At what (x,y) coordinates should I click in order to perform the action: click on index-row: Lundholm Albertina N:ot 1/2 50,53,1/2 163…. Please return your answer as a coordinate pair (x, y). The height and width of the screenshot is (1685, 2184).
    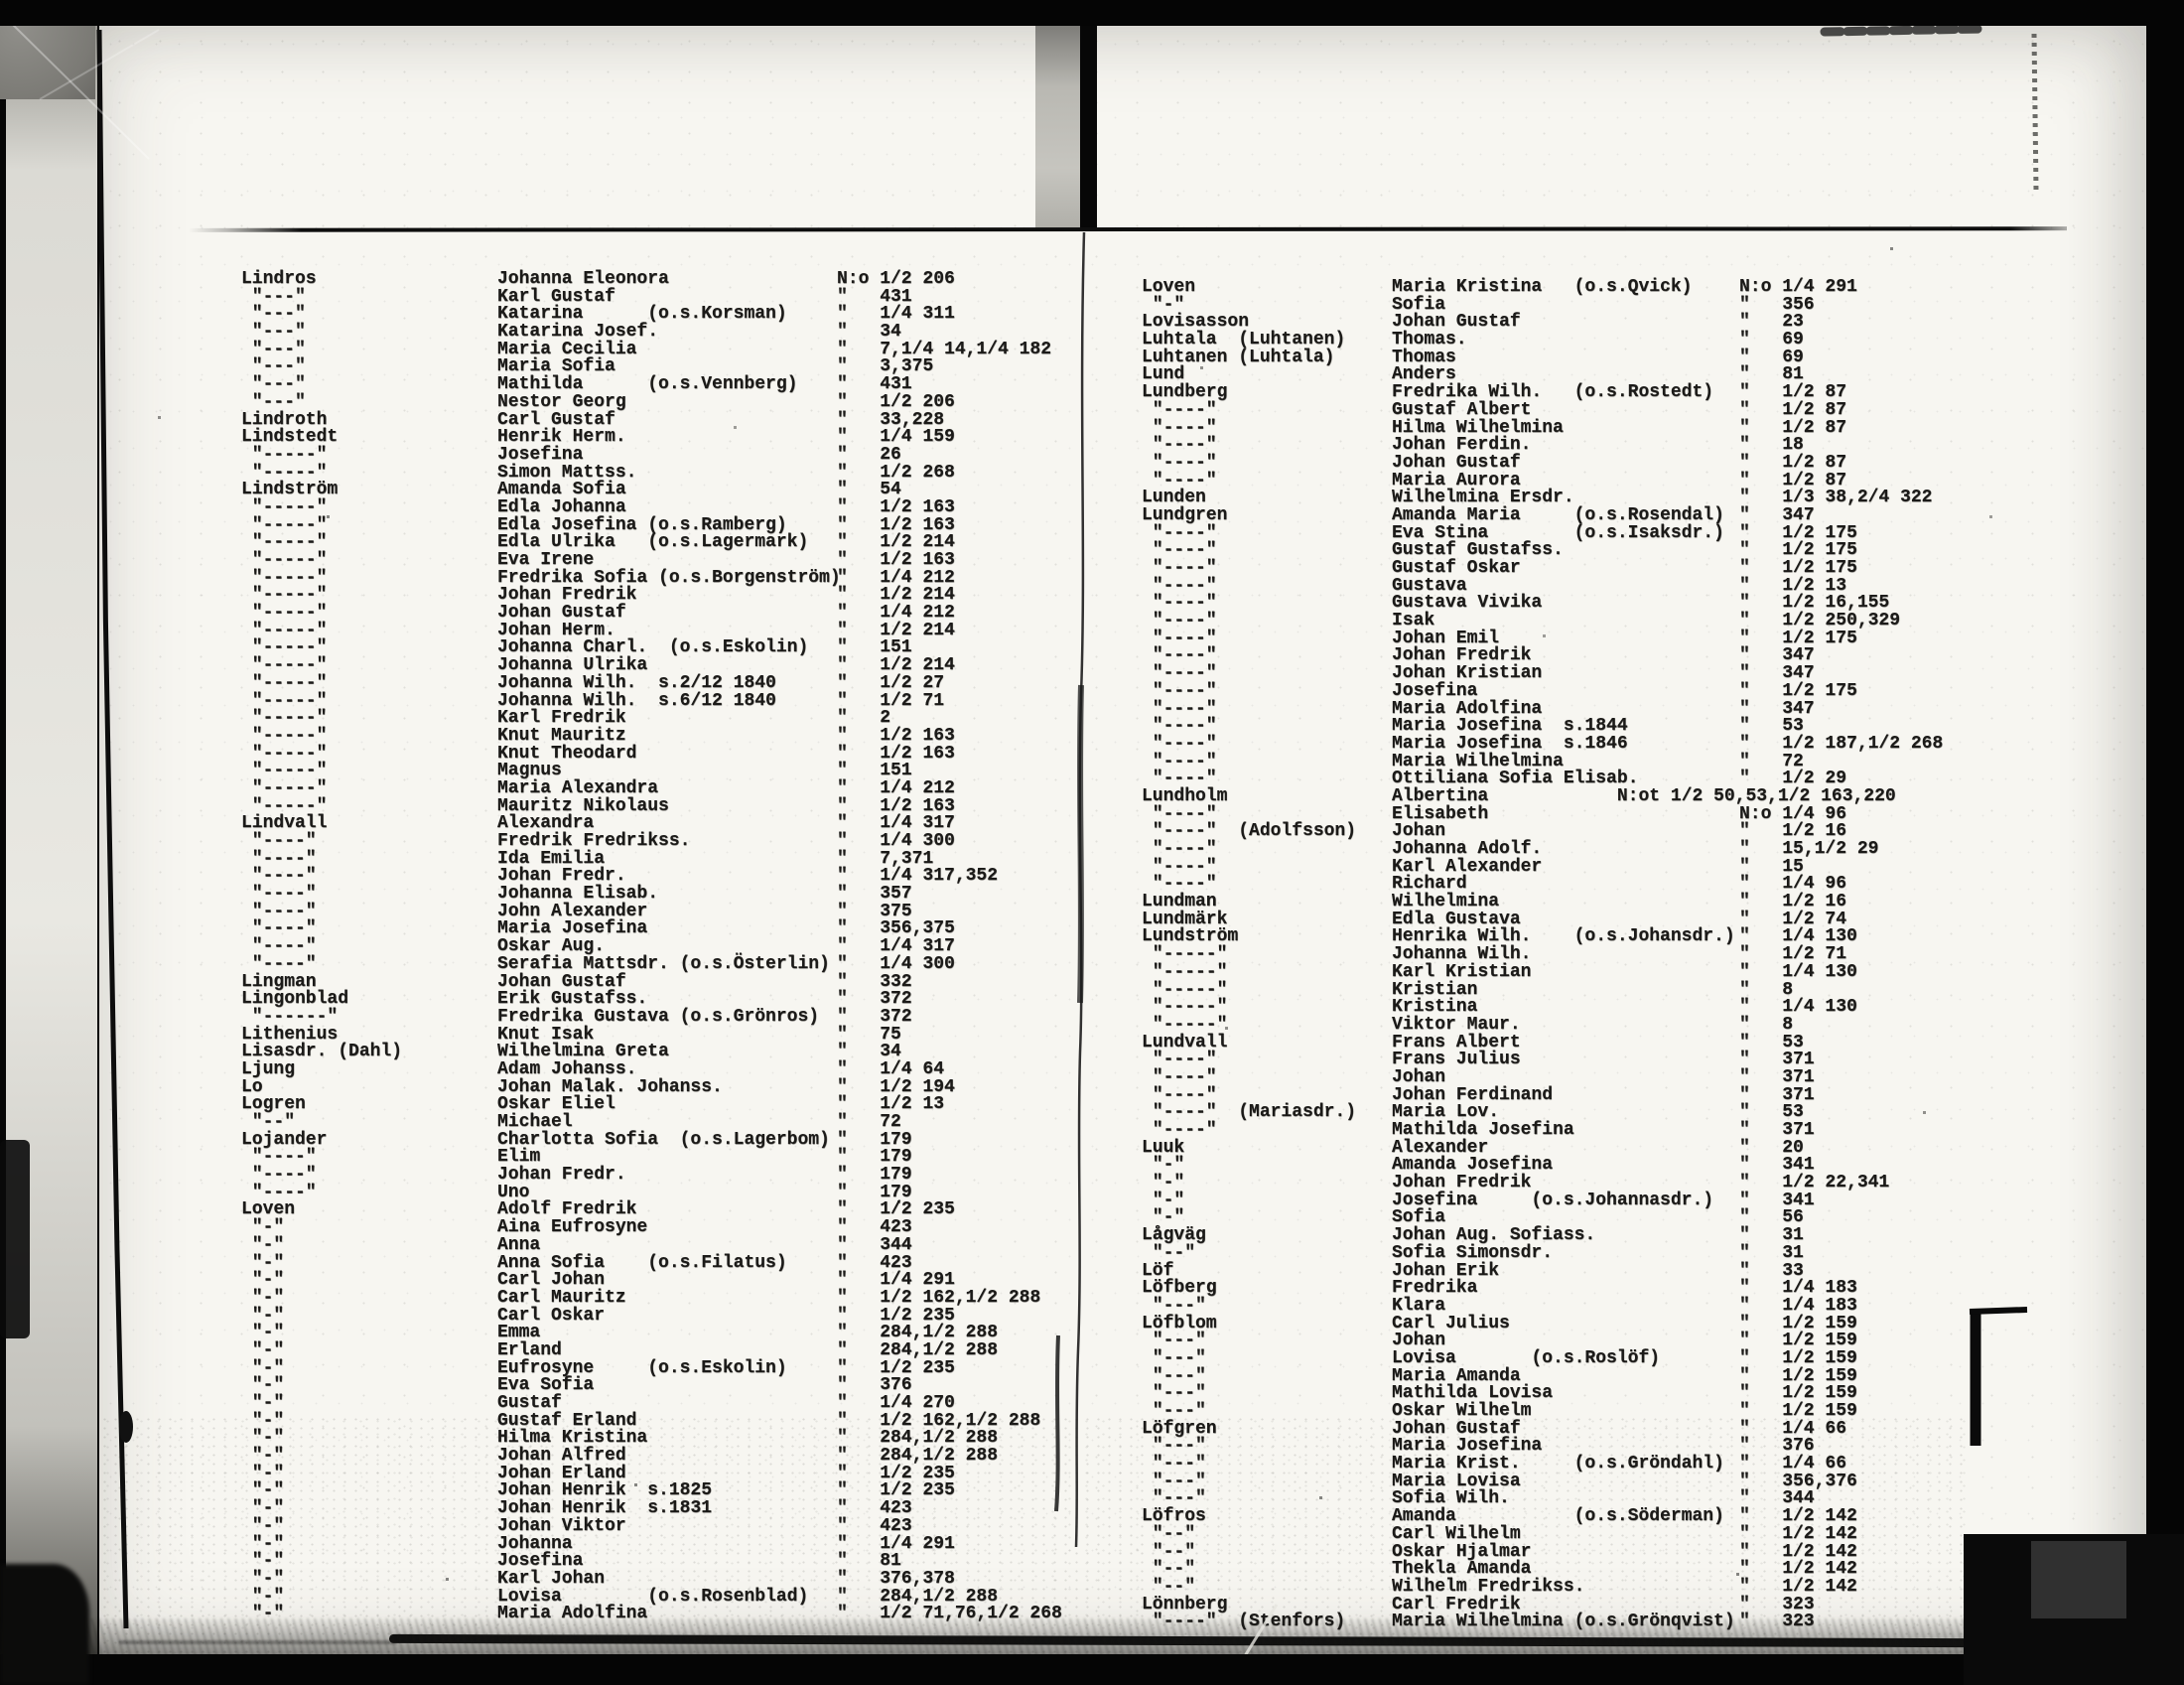
    Looking at the image, I should click on (1568, 797).